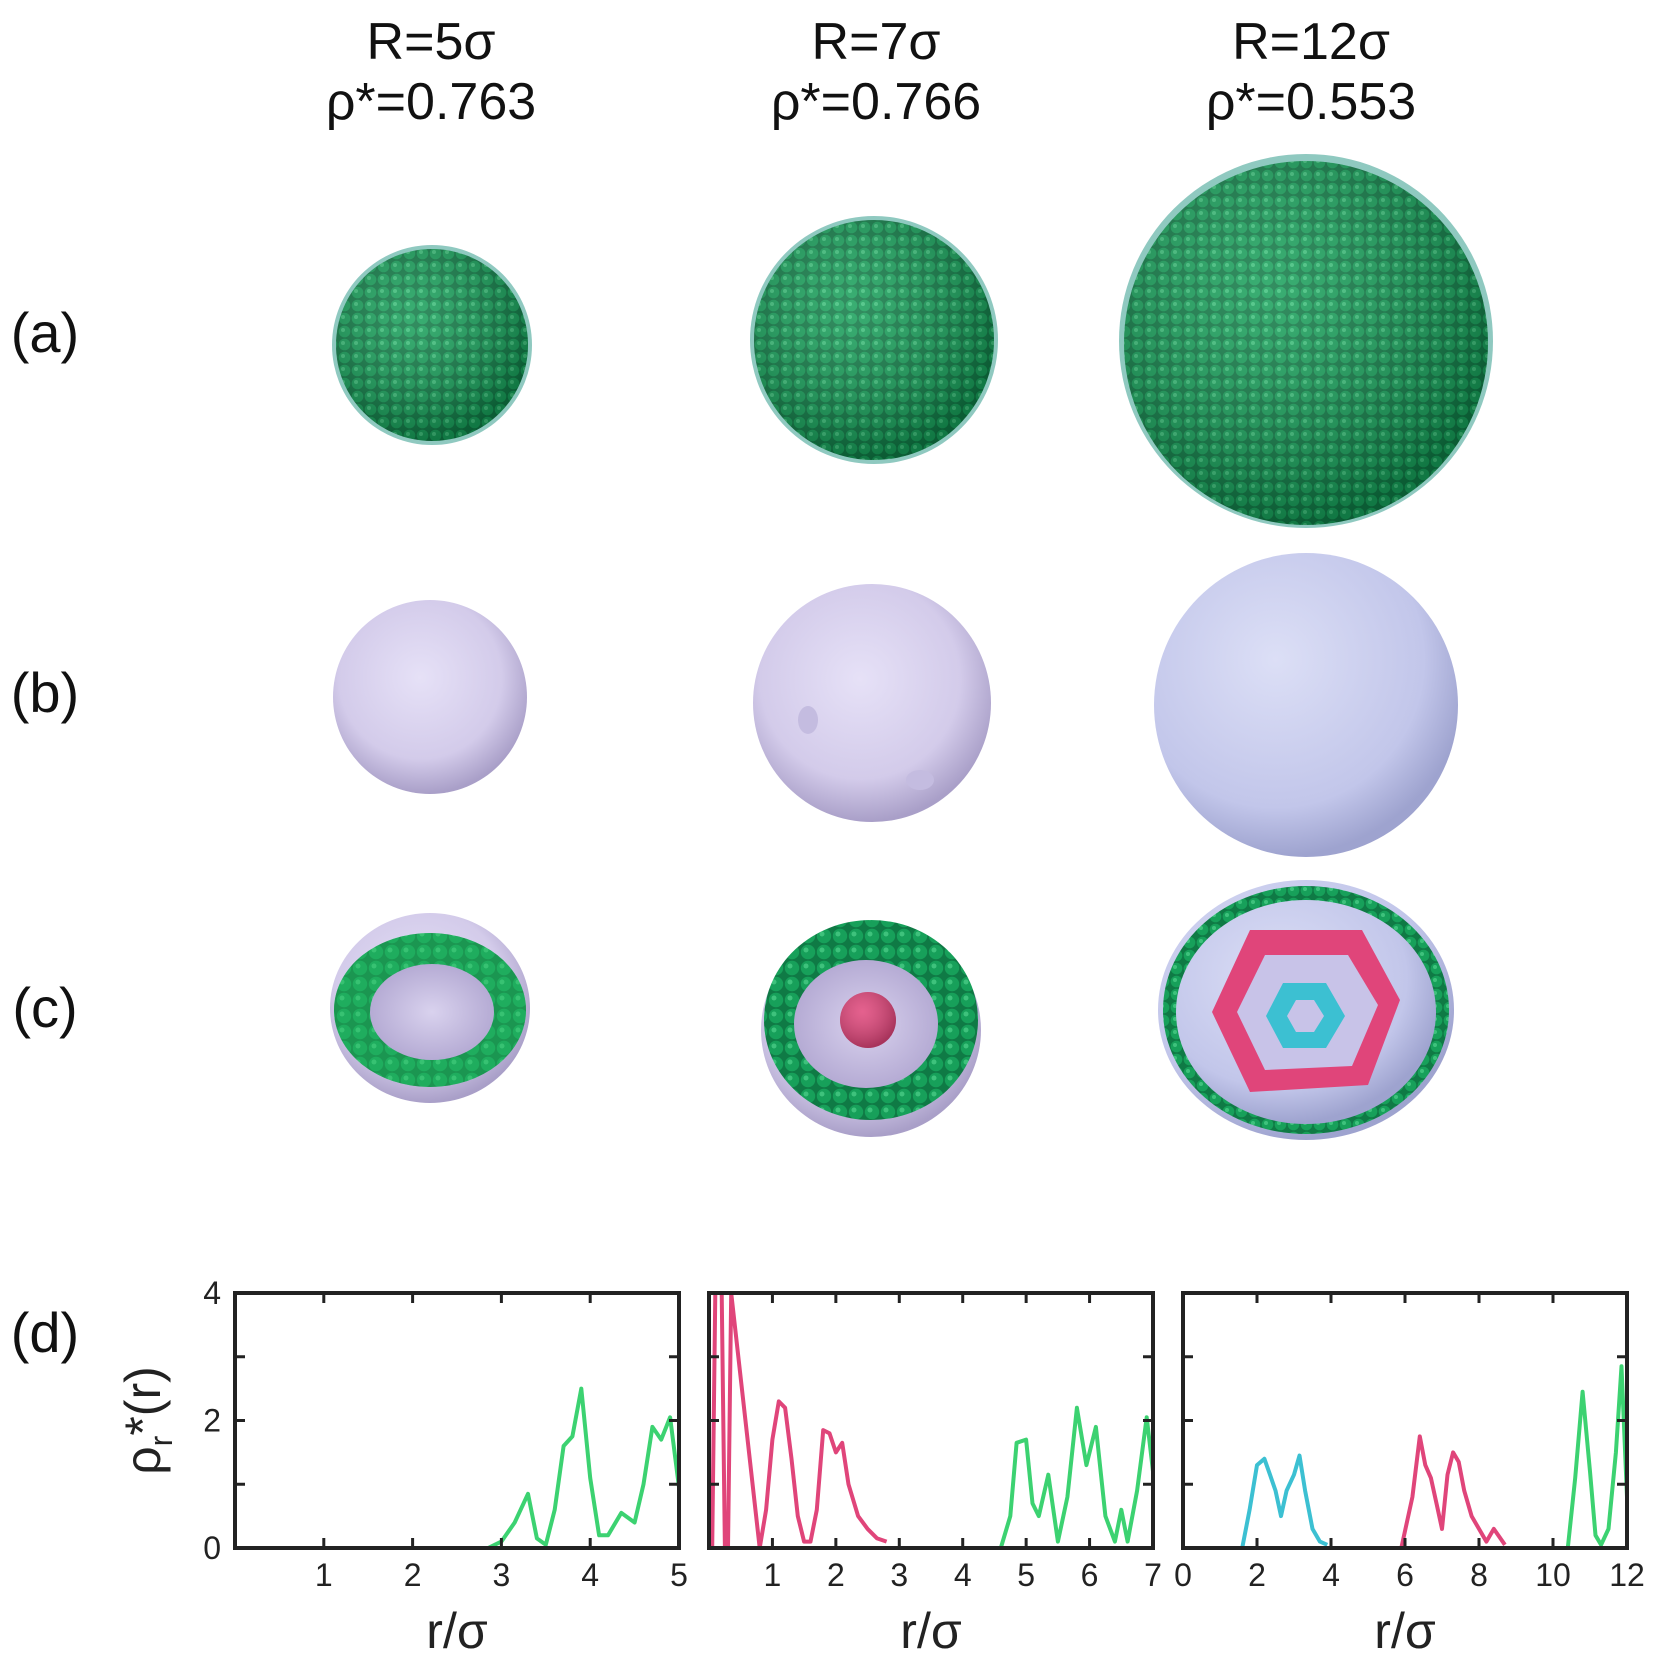 This screenshot has width=1661, height=1671. I want to click on row-label-b: (b), so click(45, 692).